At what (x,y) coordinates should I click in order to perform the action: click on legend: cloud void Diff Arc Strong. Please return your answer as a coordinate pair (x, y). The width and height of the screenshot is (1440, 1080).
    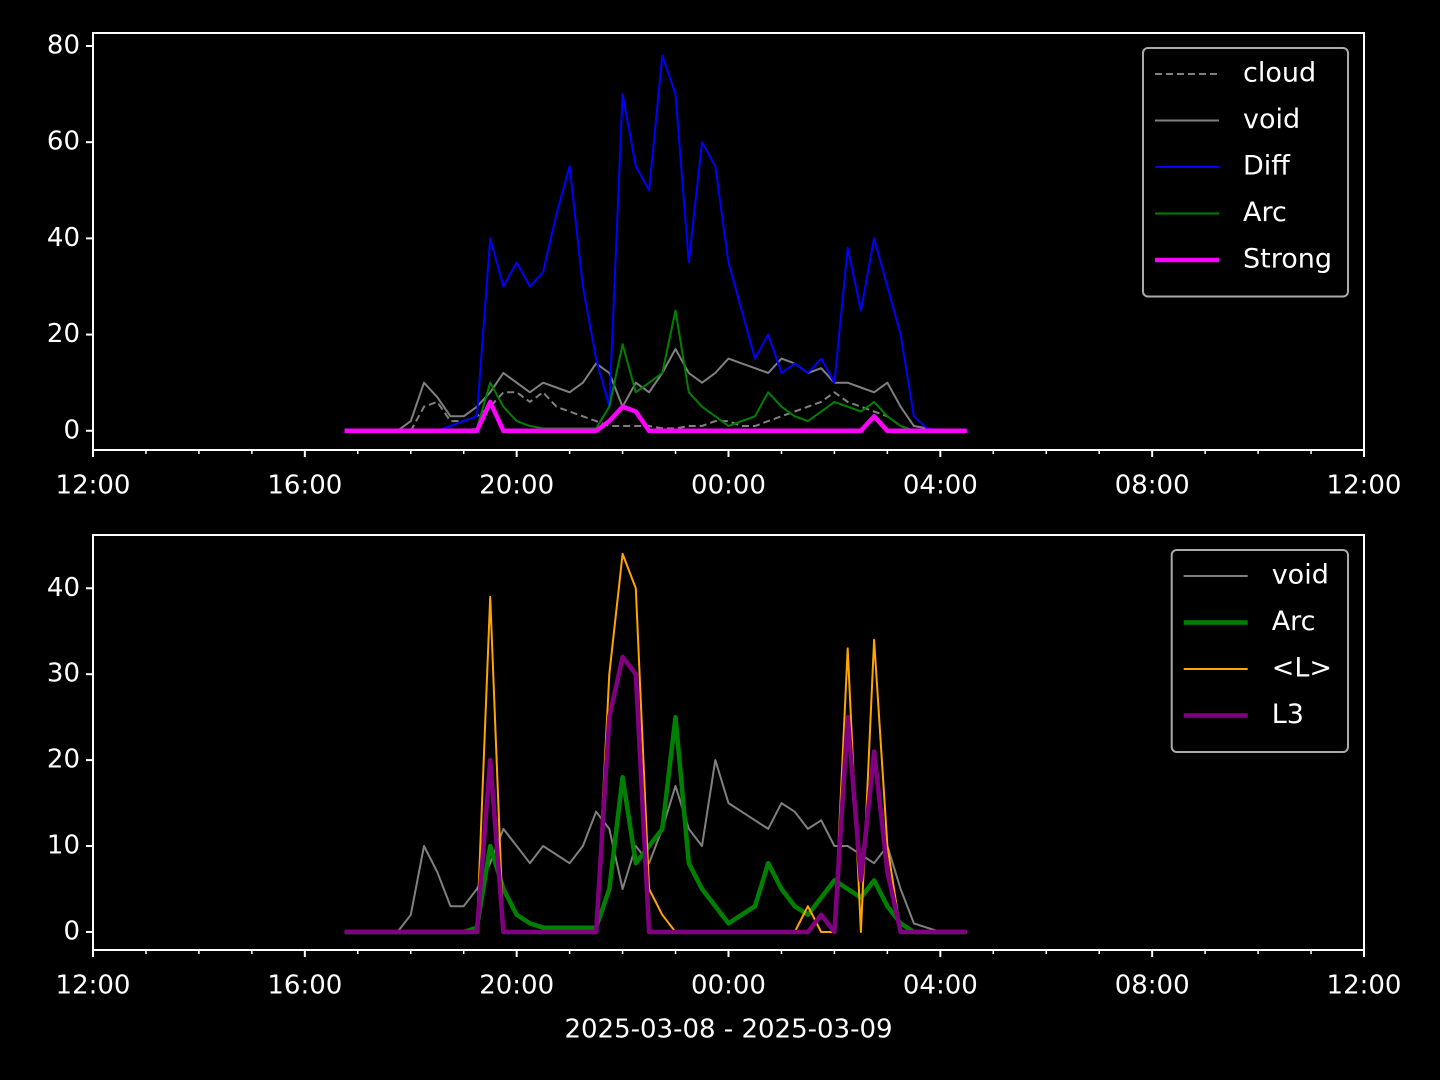
    Looking at the image, I should click on (1245, 172).